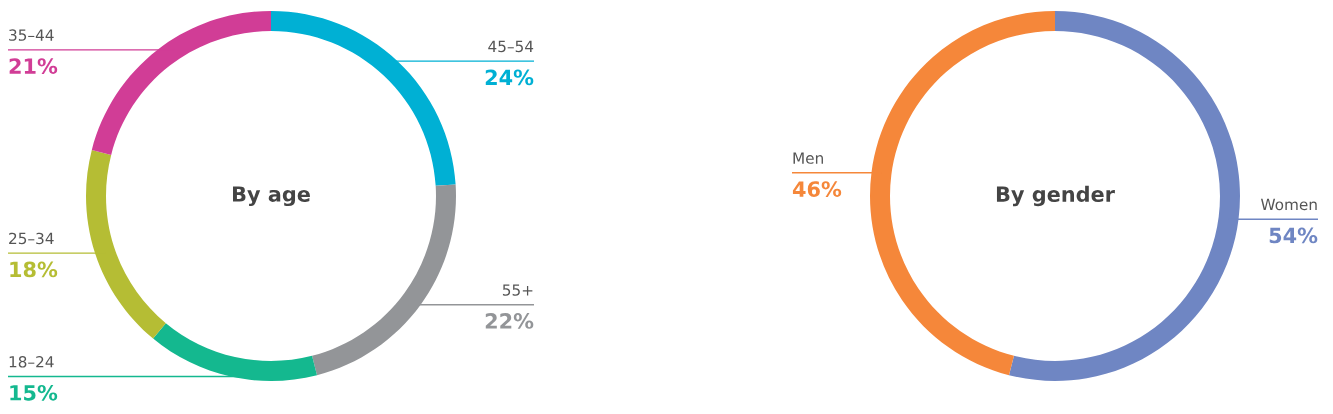  Describe the element at coordinates (808, 158) in the screenshot. I see `slice-label: Men` at that location.